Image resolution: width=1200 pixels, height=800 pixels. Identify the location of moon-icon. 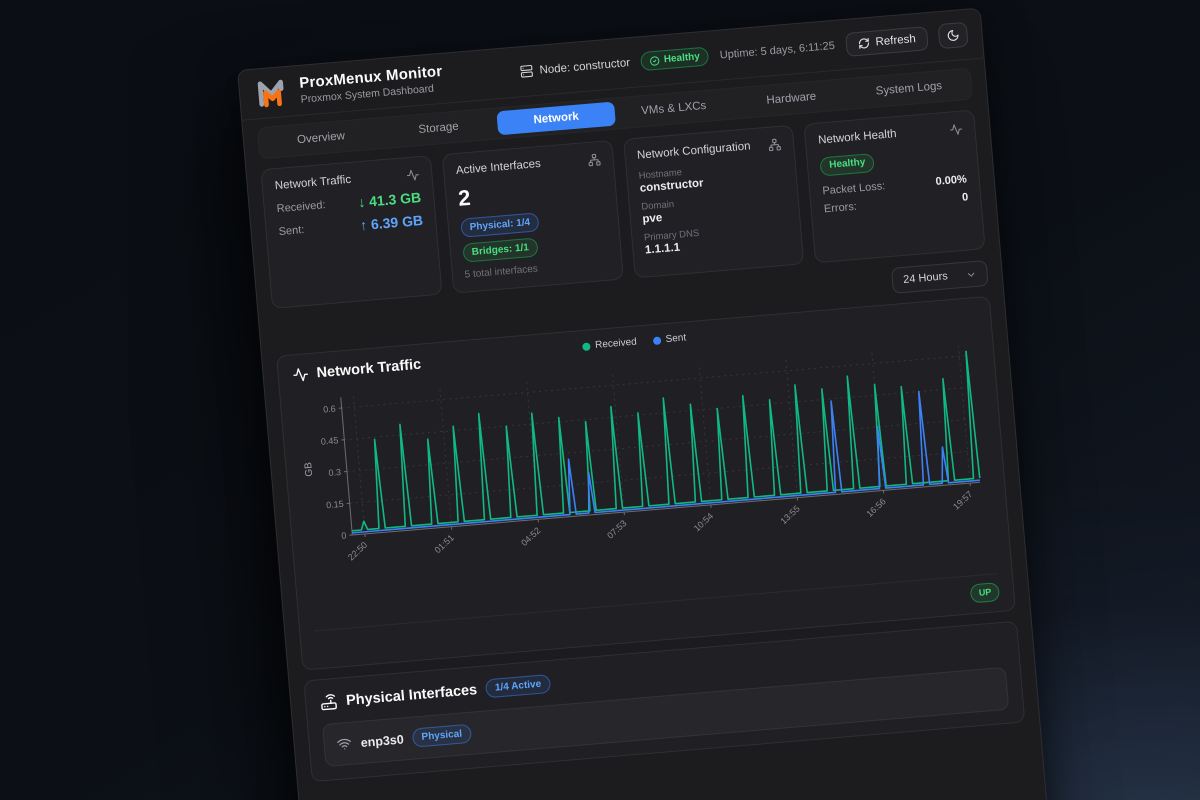
(953, 35).